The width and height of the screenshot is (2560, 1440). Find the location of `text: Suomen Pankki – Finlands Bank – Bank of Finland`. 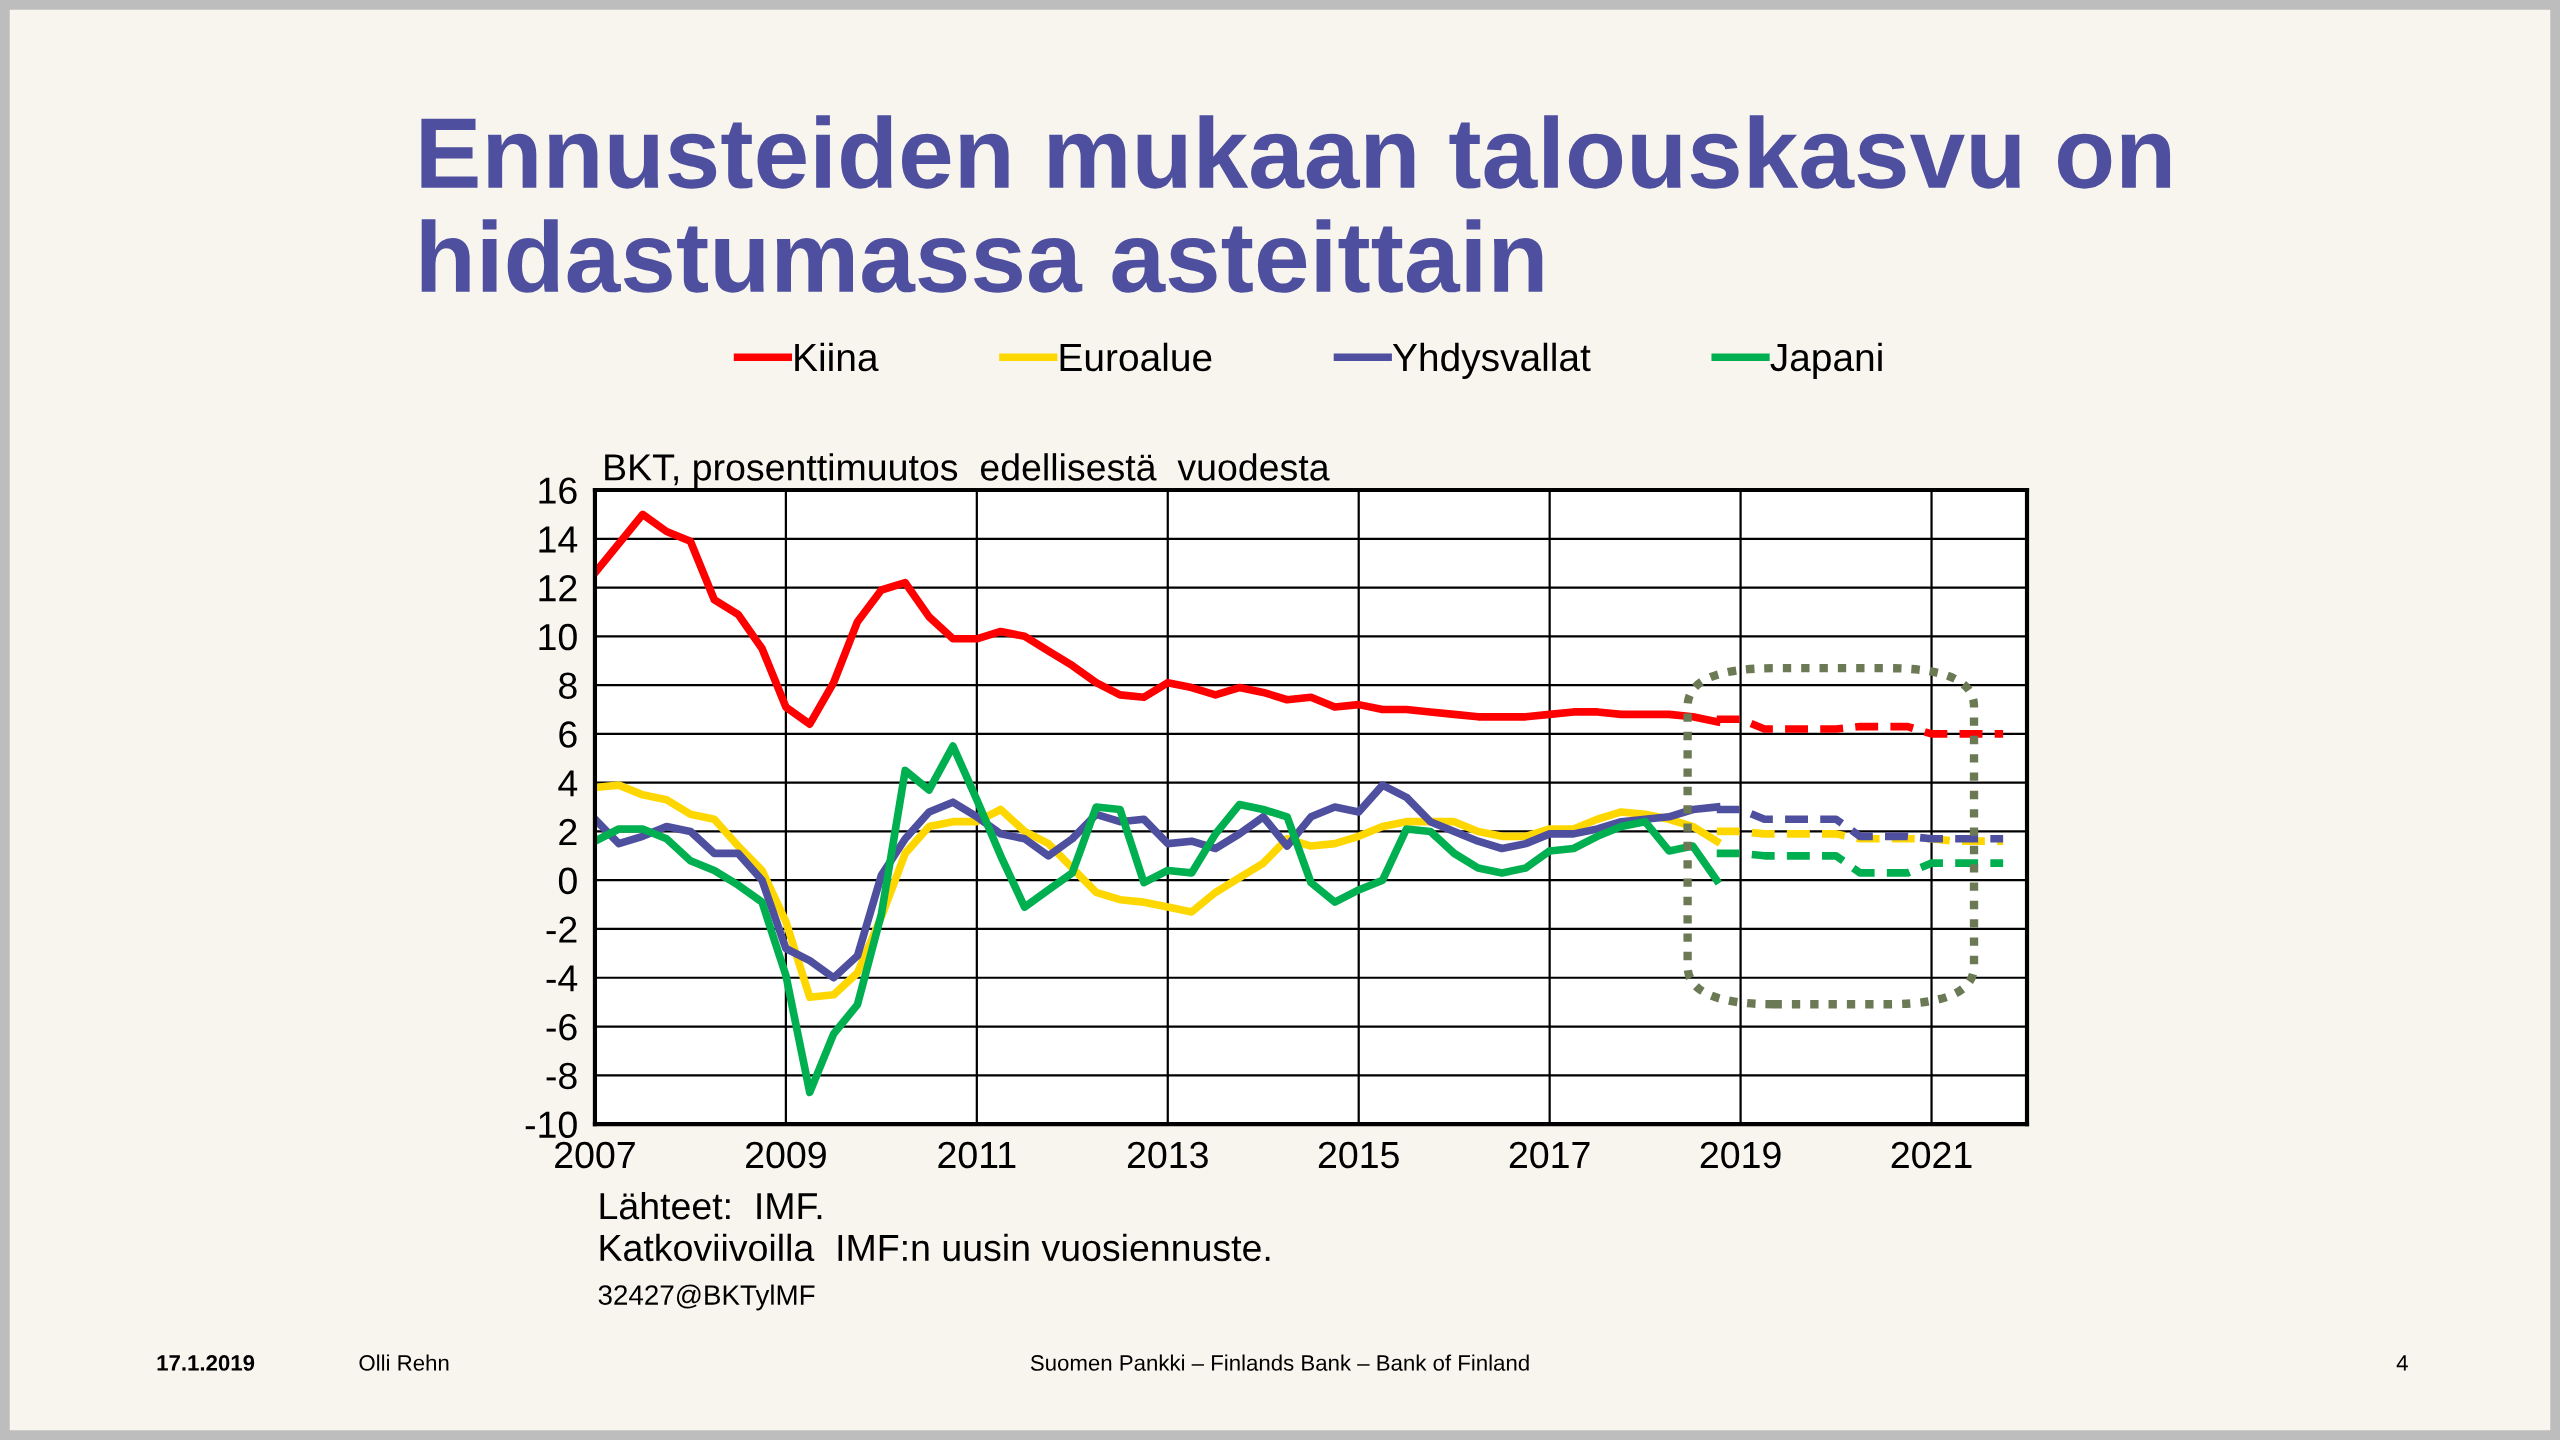

text: Suomen Pankki – Finlands Bank – Bank of Finland is located at coordinates (1279, 1362).